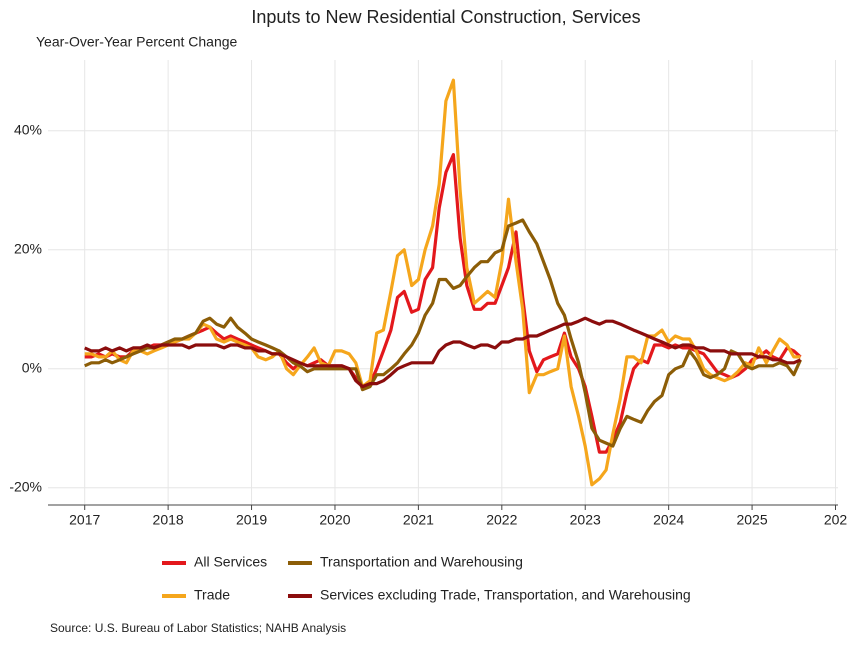  What do you see at coordinates (418, 520) in the screenshot?
I see `x-tick-label: 2021` at bounding box center [418, 520].